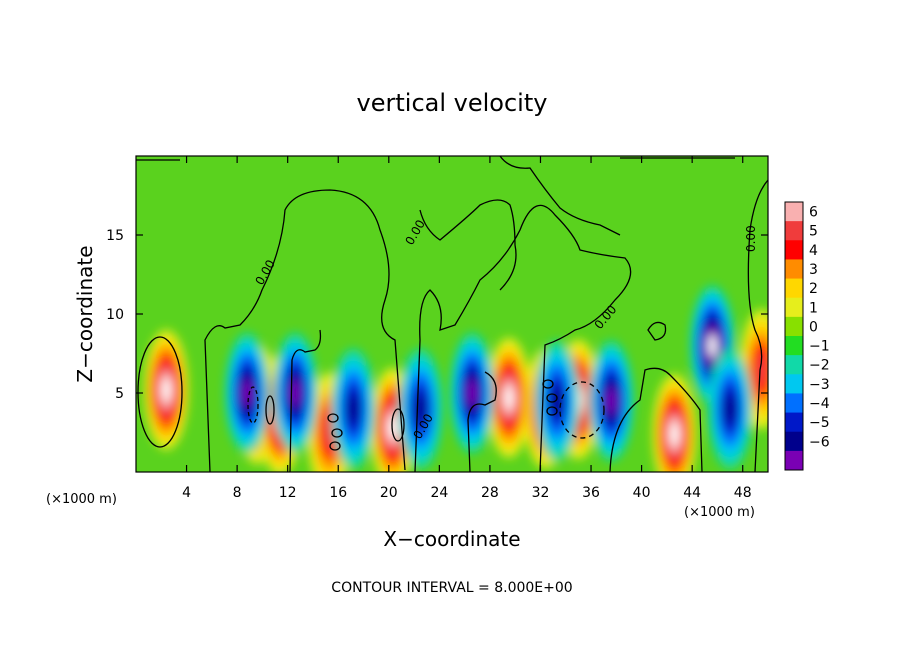 Image resolution: width=904 pixels, height=654 pixels. What do you see at coordinates (186, 493) in the screenshot?
I see `x-tick-label: 4` at bounding box center [186, 493].